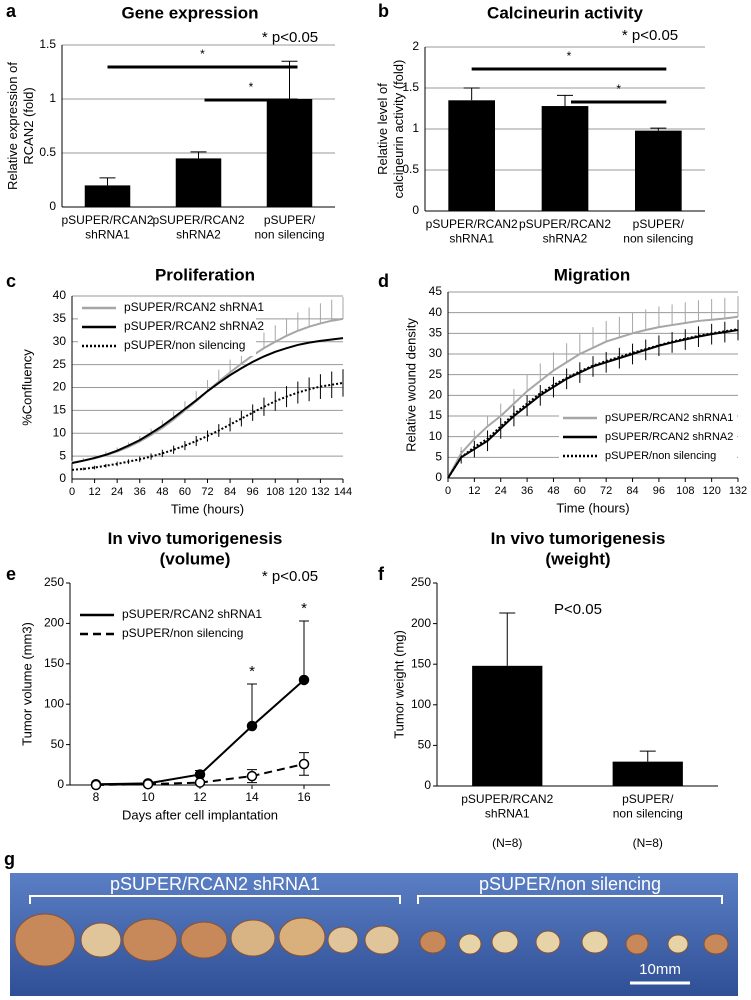  What do you see at coordinates (11, 281) in the screenshot?
I see `panel-letter: c` at bounding box center [11, 281].